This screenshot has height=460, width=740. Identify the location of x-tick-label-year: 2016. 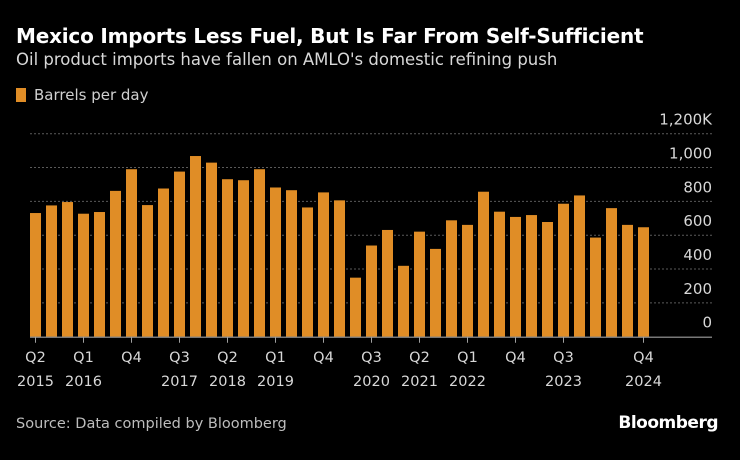
(83, 382).